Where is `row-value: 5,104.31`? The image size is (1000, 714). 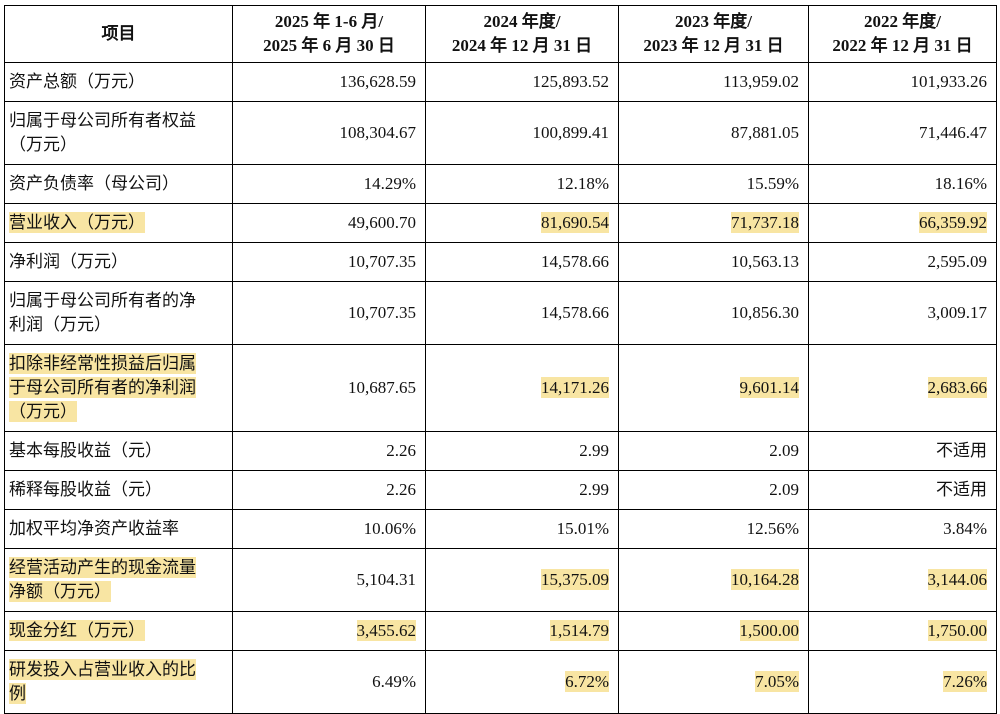 row-value: 5,104.31 is located at coordinates (329, 580).